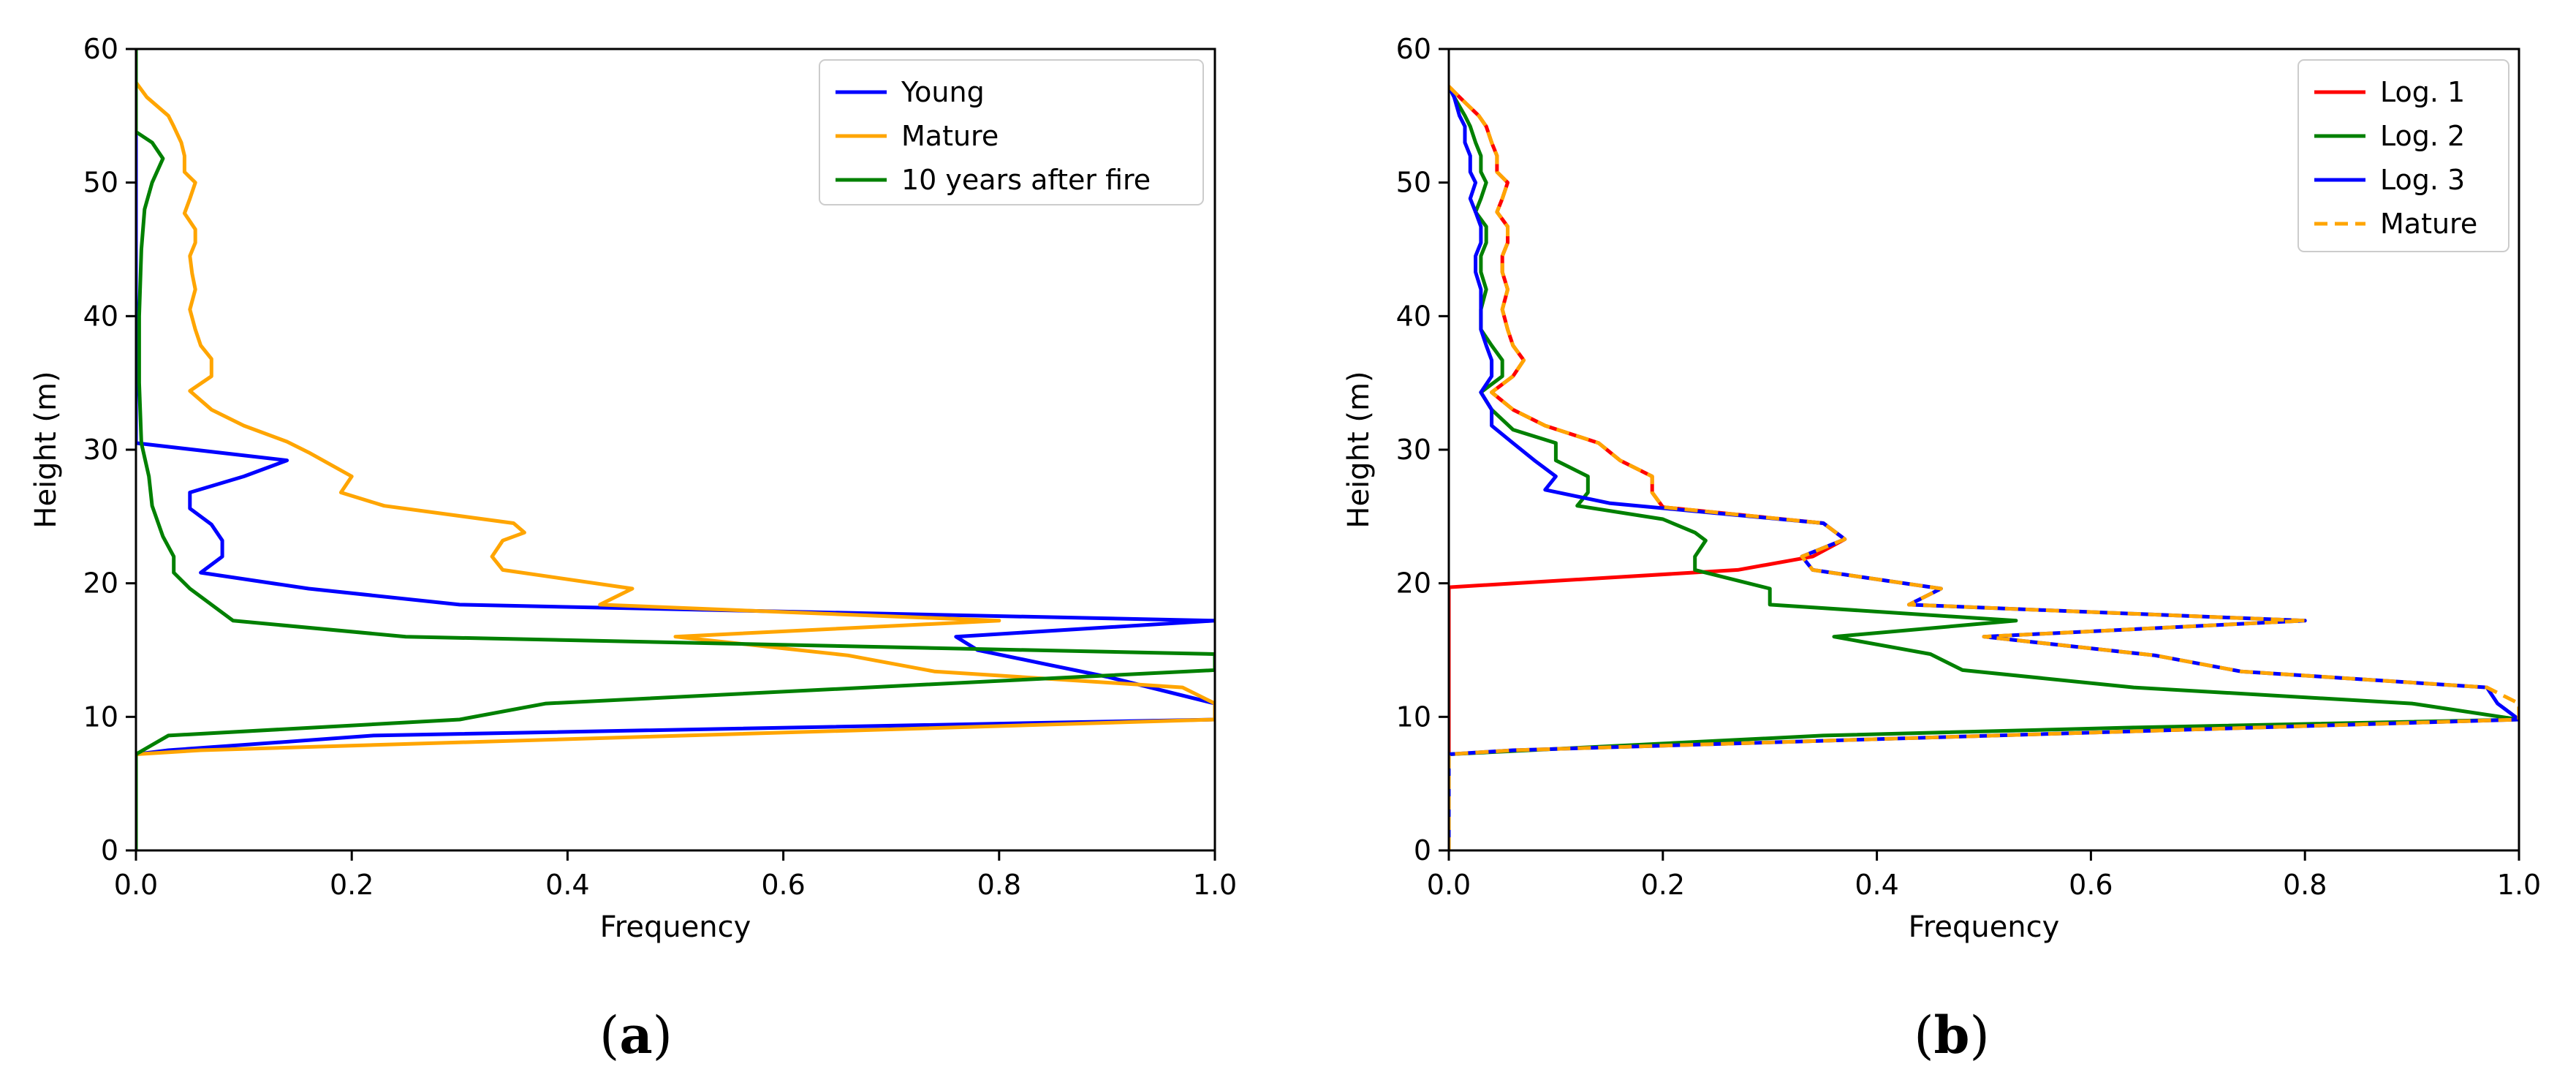 This screenshot has width=2576, height=1091. I want to click on panel-label: (a), so click(636, 1035).